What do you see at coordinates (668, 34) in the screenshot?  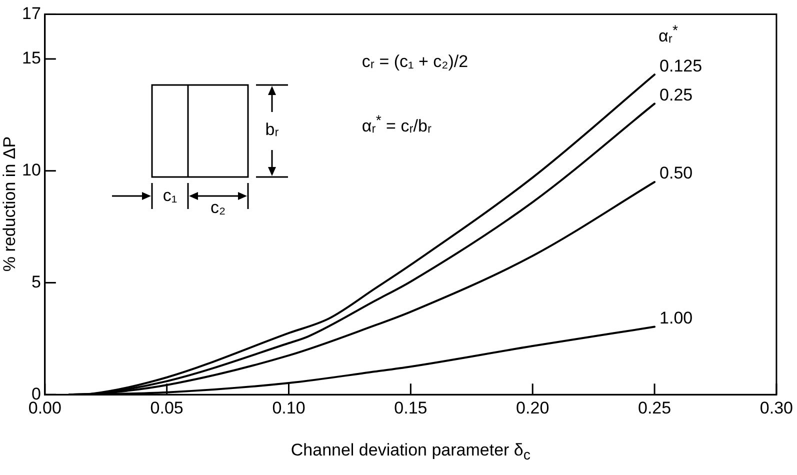 I see `legend-title: αᵣ$^{*}$` at bounding box center [668, 34].